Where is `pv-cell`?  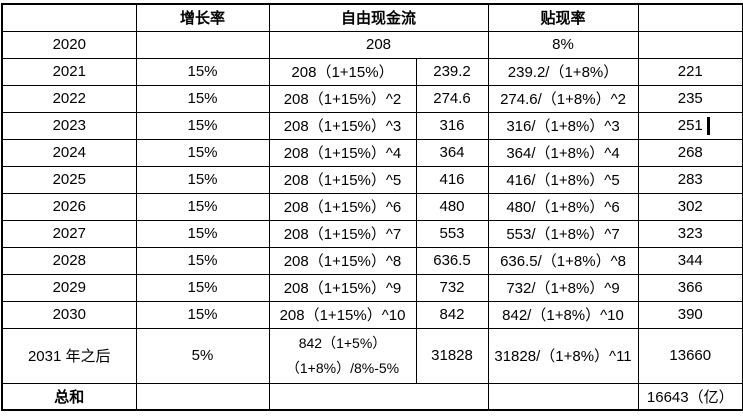
pv-cell is located at coordinates (690, 44).